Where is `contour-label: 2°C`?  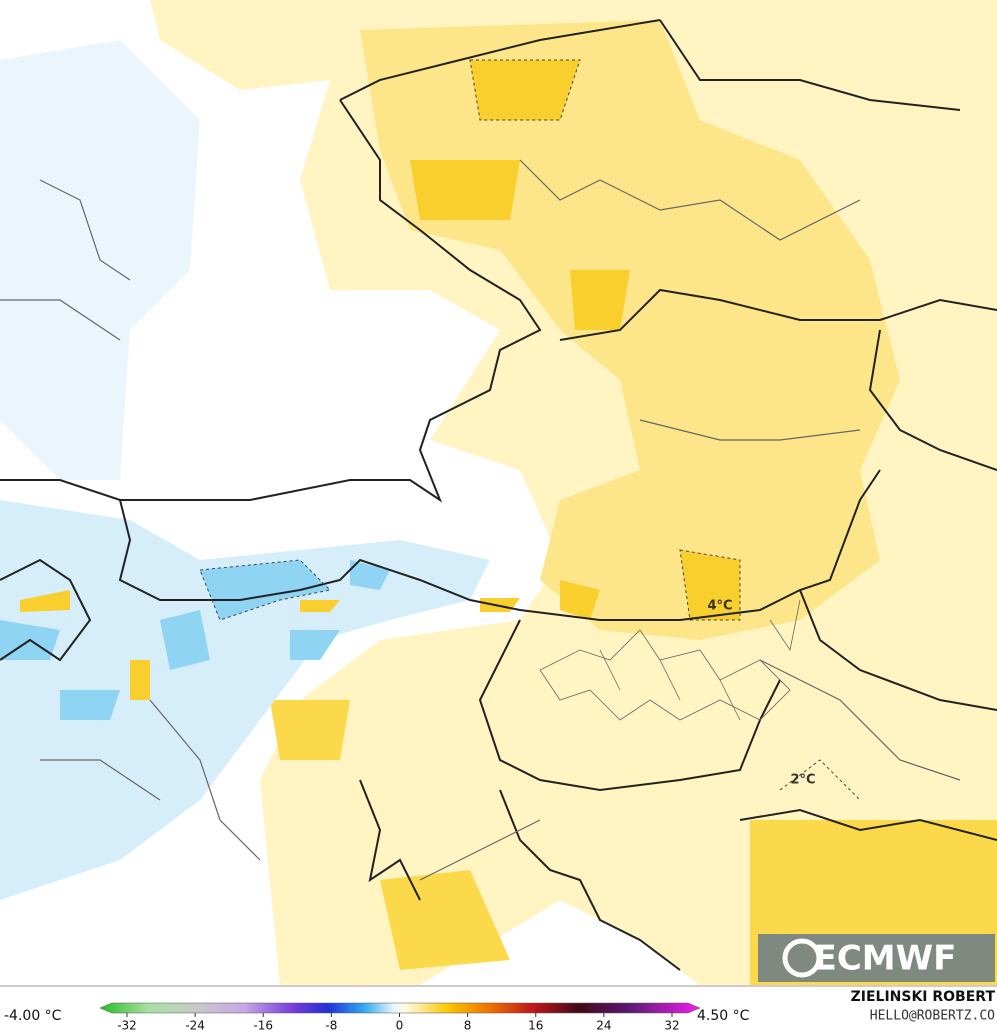 contour-label: 2°C is located at coordinates (802, 780).